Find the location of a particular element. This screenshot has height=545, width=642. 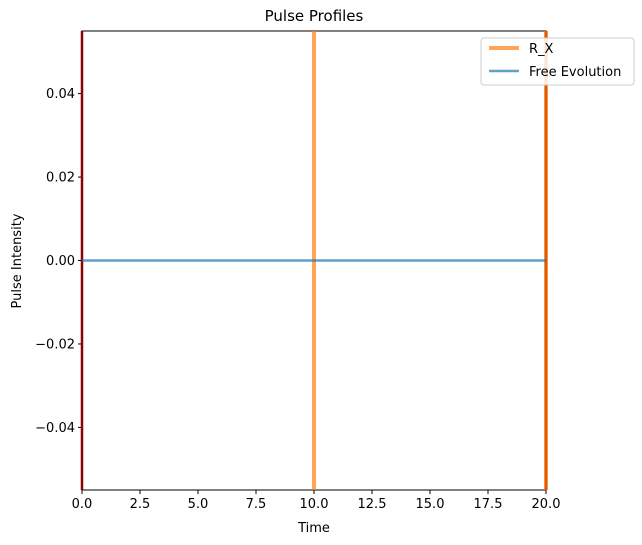

y-tick-label: 0.00 is located at coordinates (60, 261).